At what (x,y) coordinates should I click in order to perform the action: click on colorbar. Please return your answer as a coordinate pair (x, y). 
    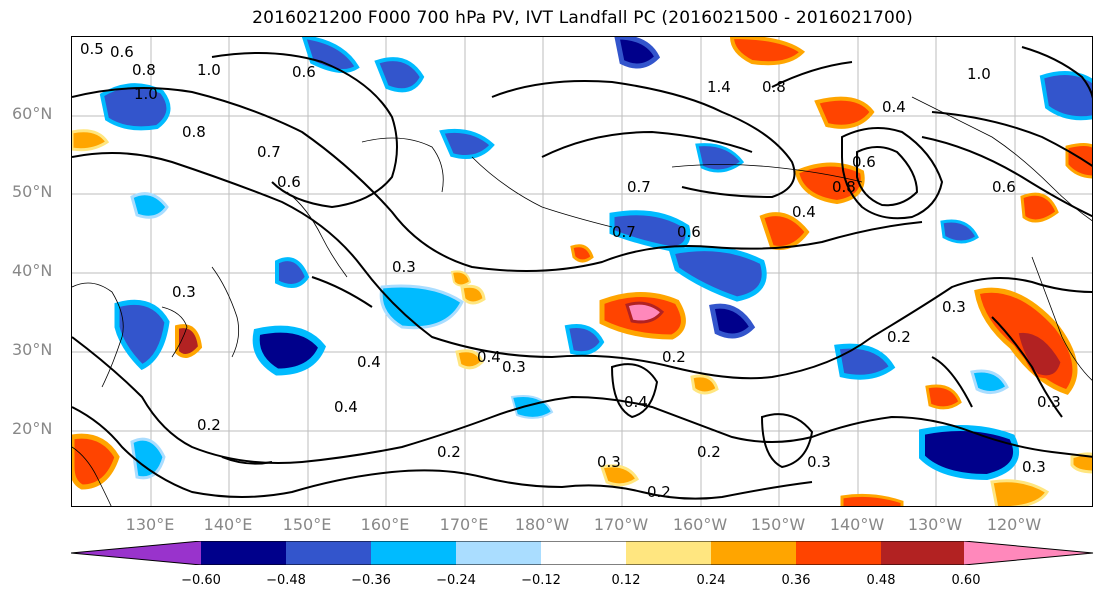
    Looking at the image, I should click on (582, 554).